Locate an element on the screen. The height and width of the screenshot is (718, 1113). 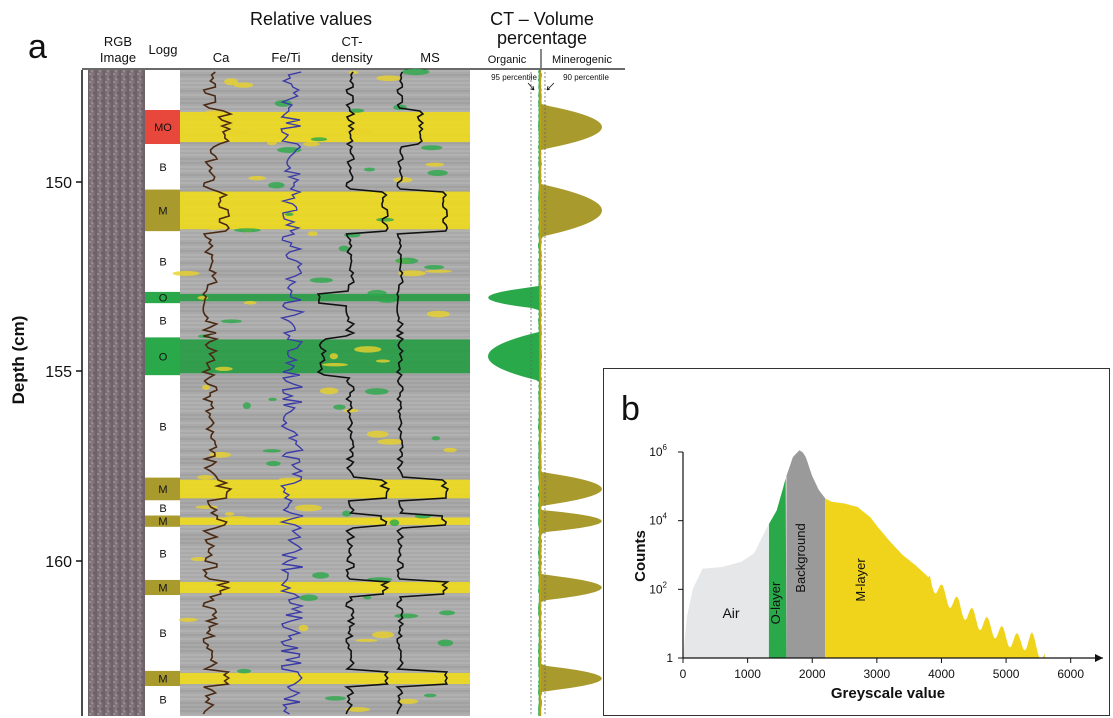
col-rgb-line2: Image is located at coordinates (118, 57).